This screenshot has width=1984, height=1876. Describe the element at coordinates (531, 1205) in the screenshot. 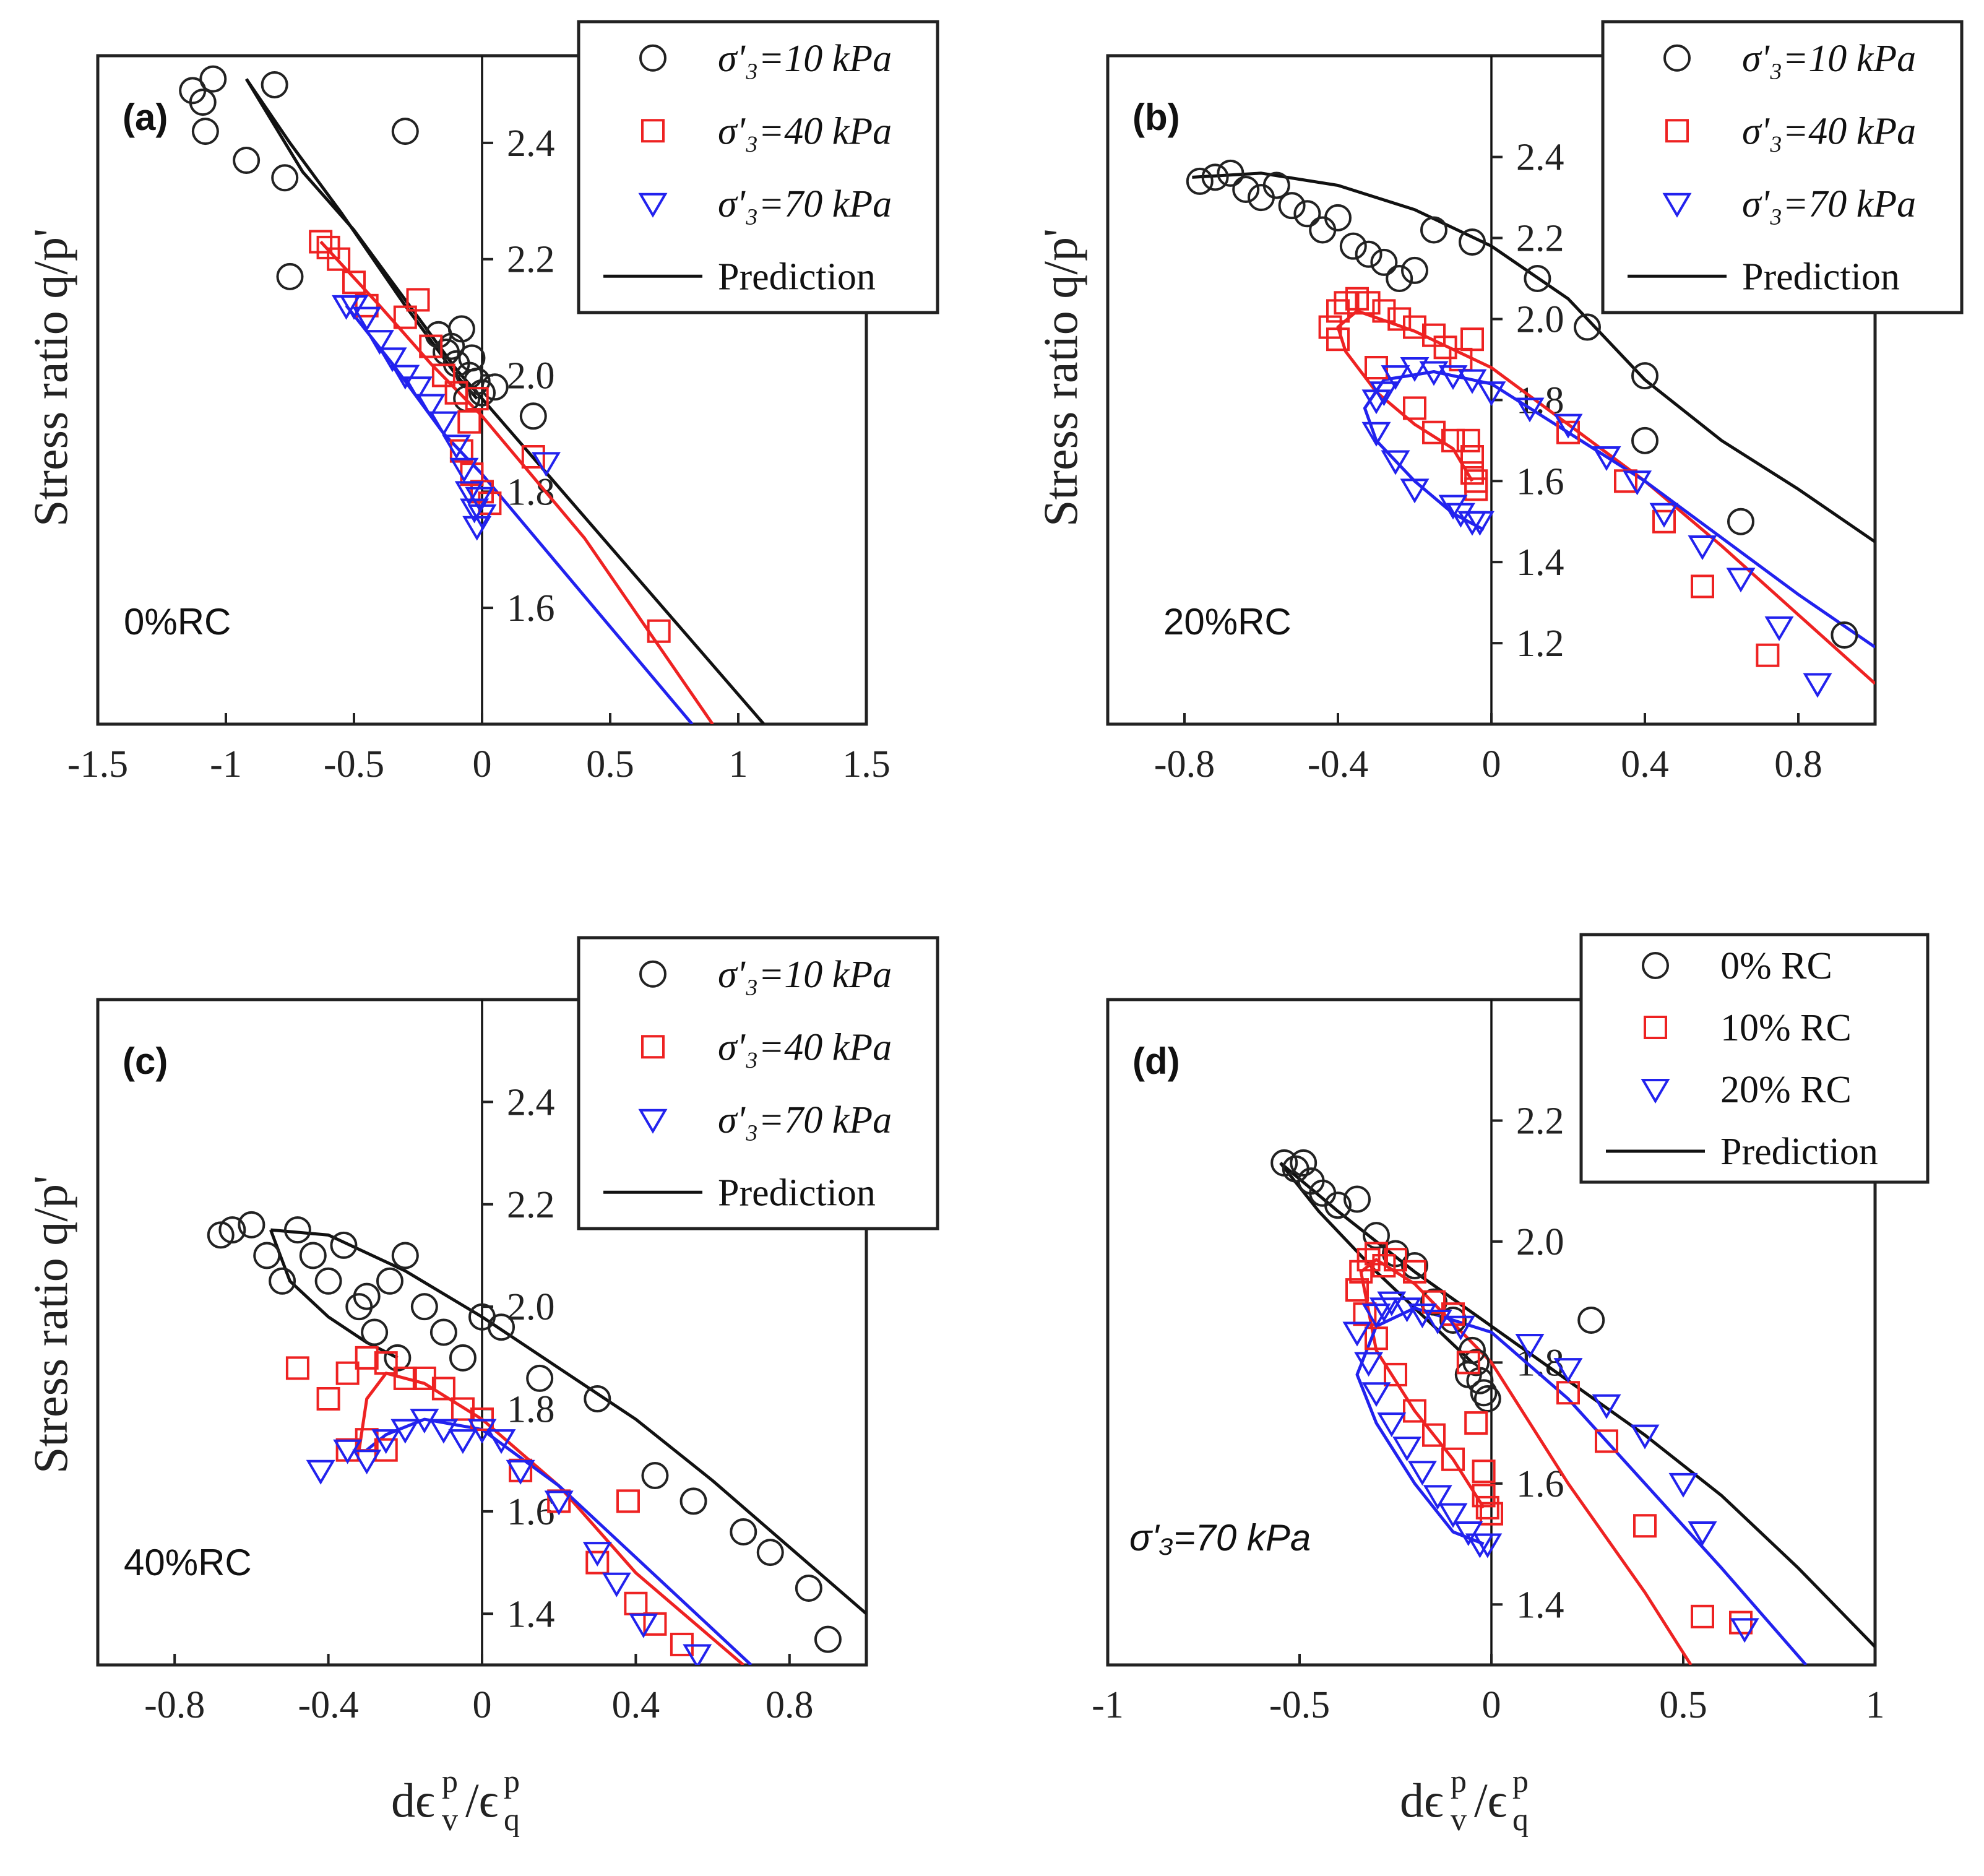

I see `y-tick-label: 2.2` at that location.